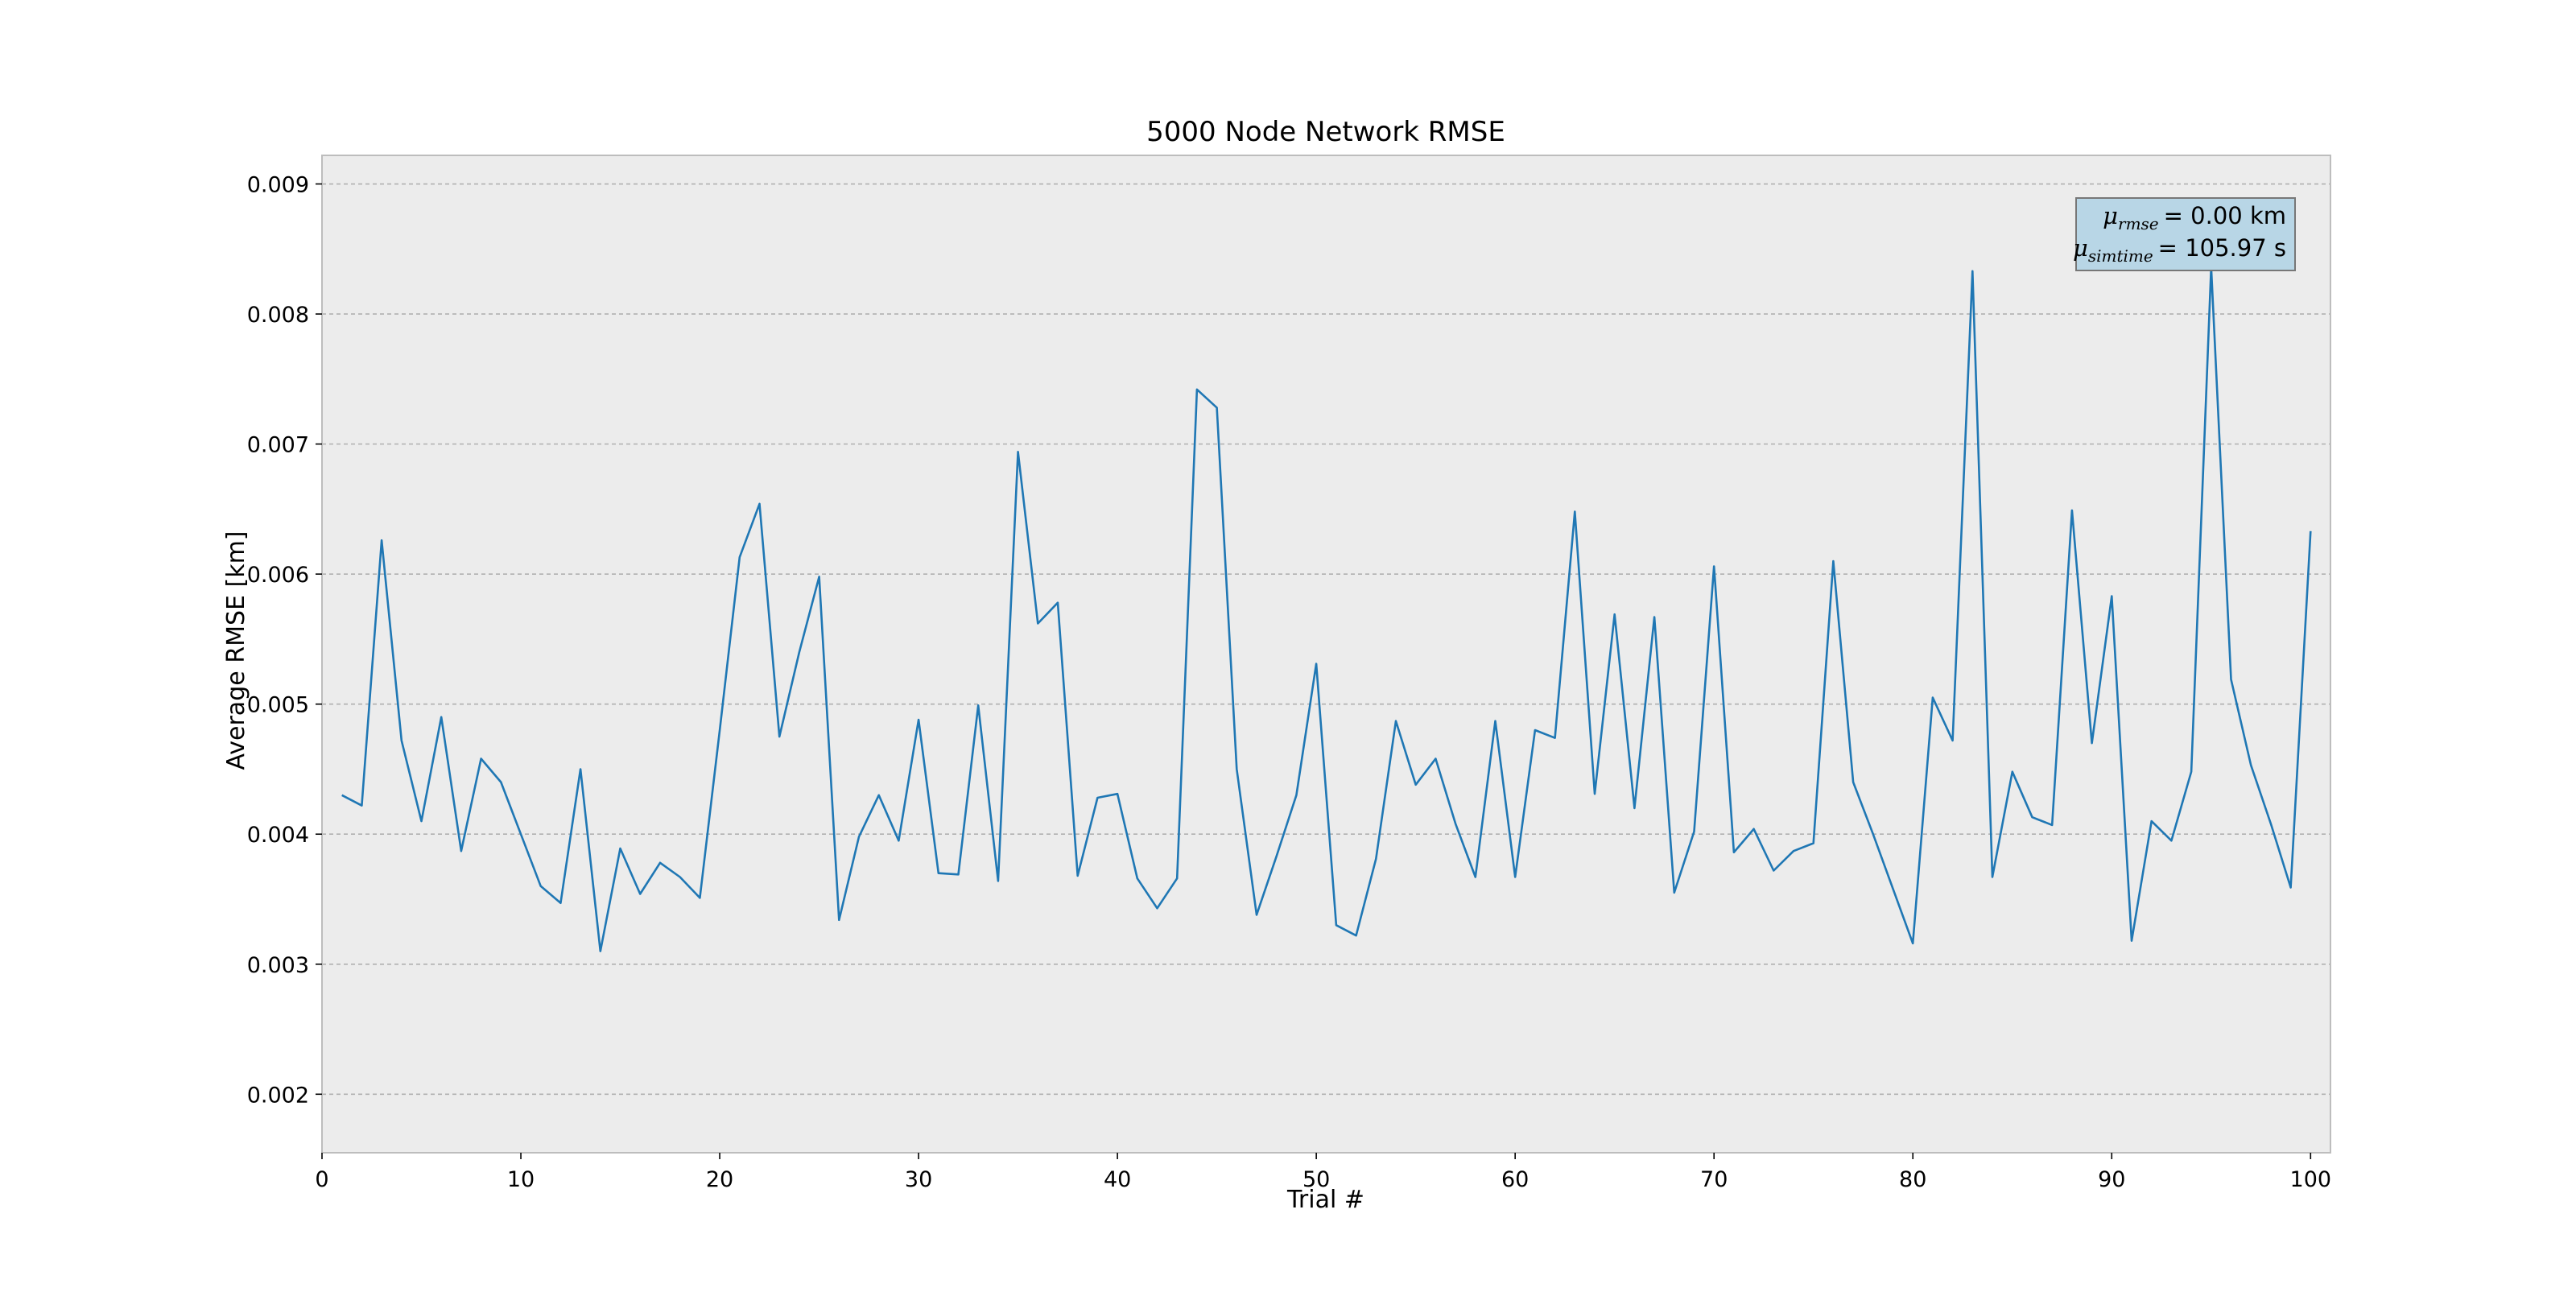 This screenshot has height=1292, width=2576. Describe the element at coordinates (278, 315) in the screenshot. I see `y-tick-label: 0.008` at that location.